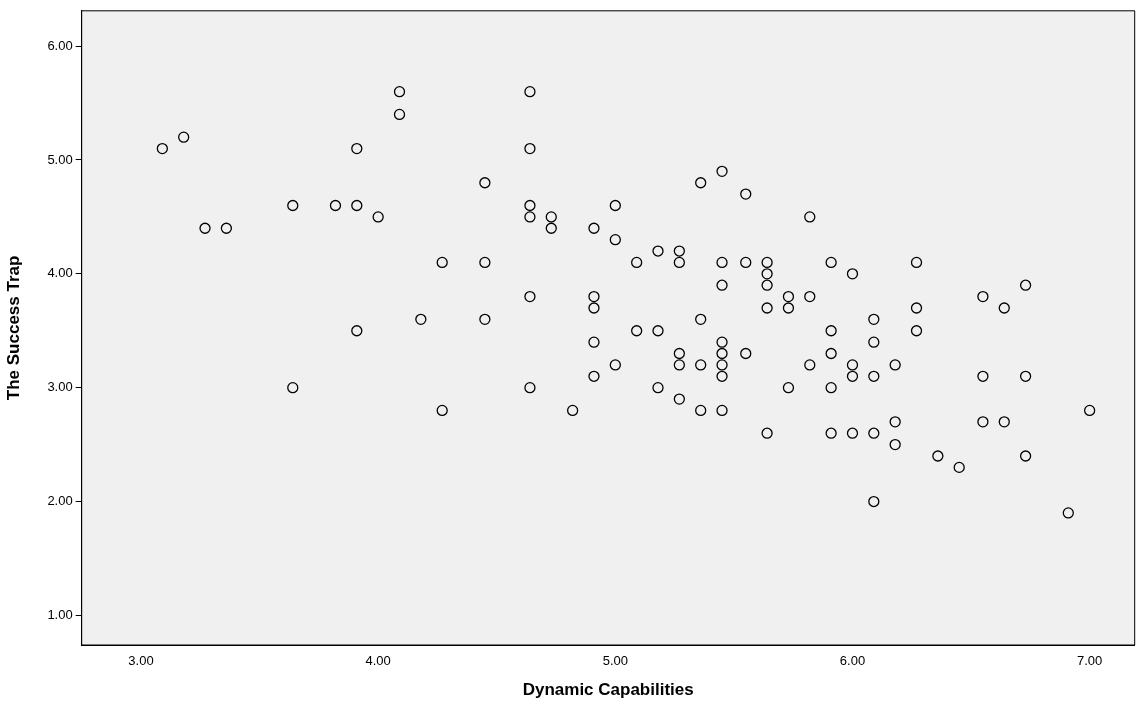  What do you see at coordinates (60, 614) in the screenshot?
I see `y-tick-label: 1.00` at bounding box center [60, 614].